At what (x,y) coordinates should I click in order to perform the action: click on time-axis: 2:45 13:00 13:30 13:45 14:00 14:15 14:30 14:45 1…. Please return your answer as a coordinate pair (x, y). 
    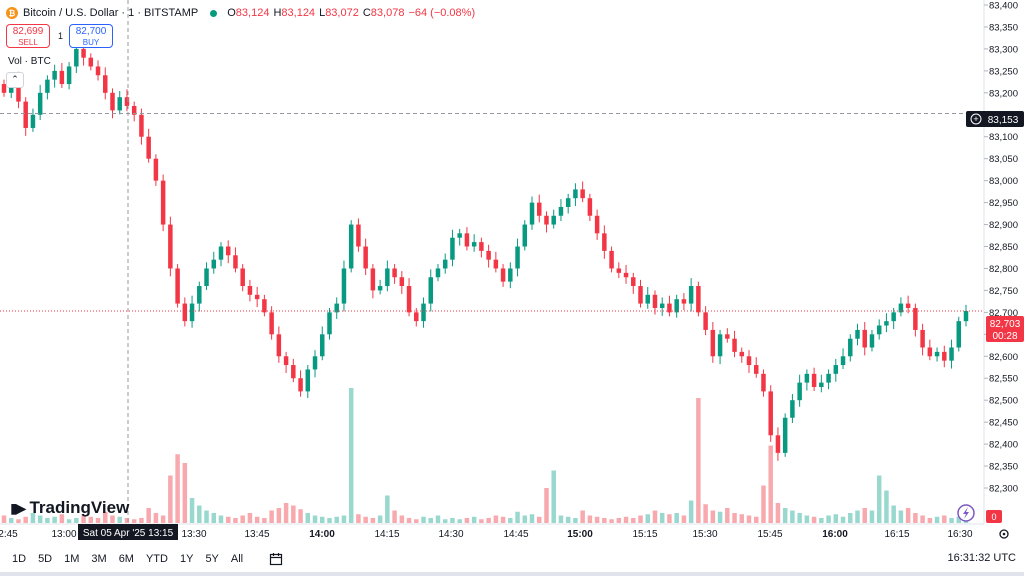
    Looking at the image, I should click on (486, 534).